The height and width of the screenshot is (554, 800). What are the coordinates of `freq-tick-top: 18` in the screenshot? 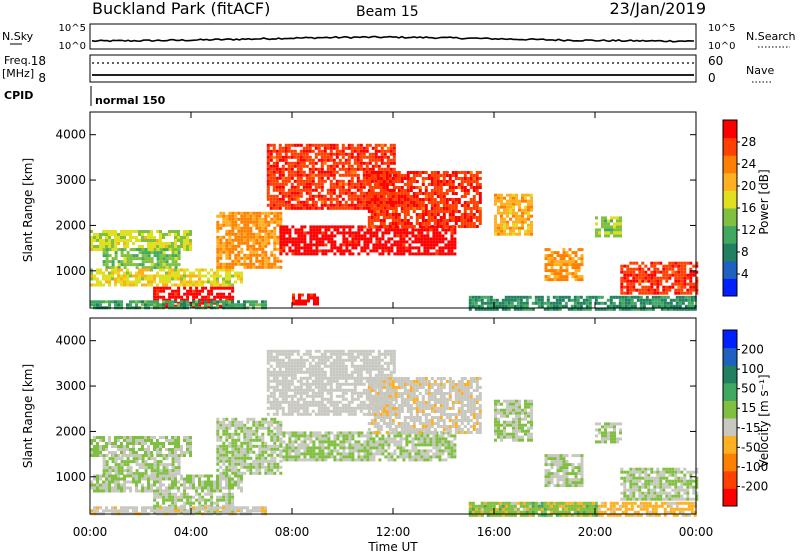 It's located at (38, 61).